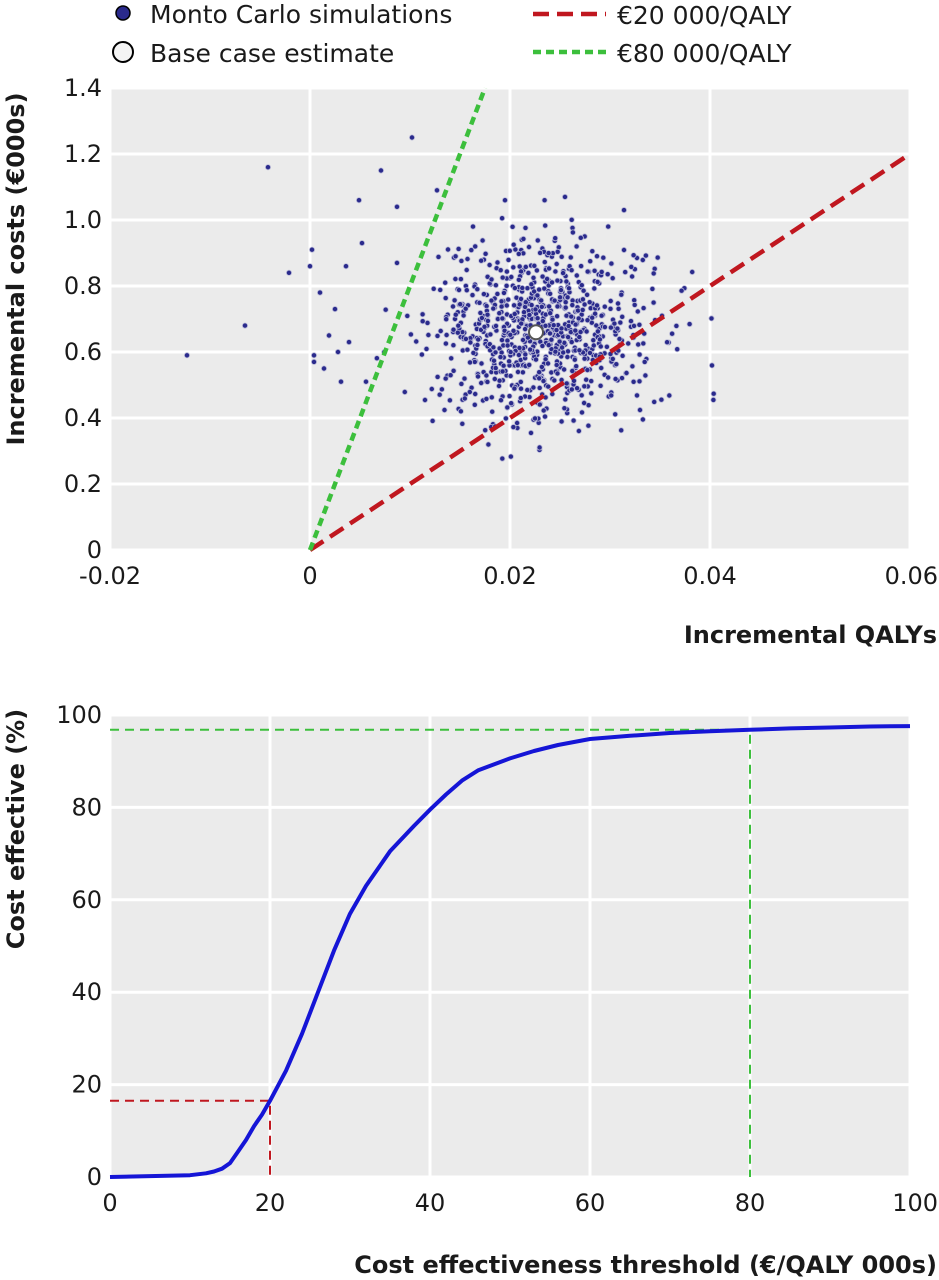 The width and height of the screenshot is (939, 1280). Describe the element at coordinates (272, 53) in the screenshot. I see `legend-base-case-label: Base case estimate` at that location.